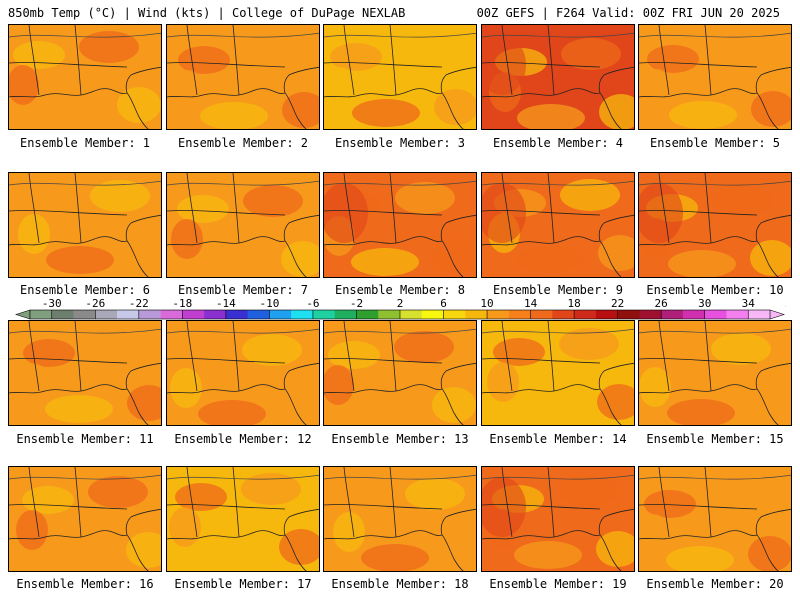 Image resolution: width=800 pixels, height=600 pixels. What do you see at coordinates (182, 303) in the screenshot?
I see `colorbar-tick-label: -18` at bounding box center [182, 303].